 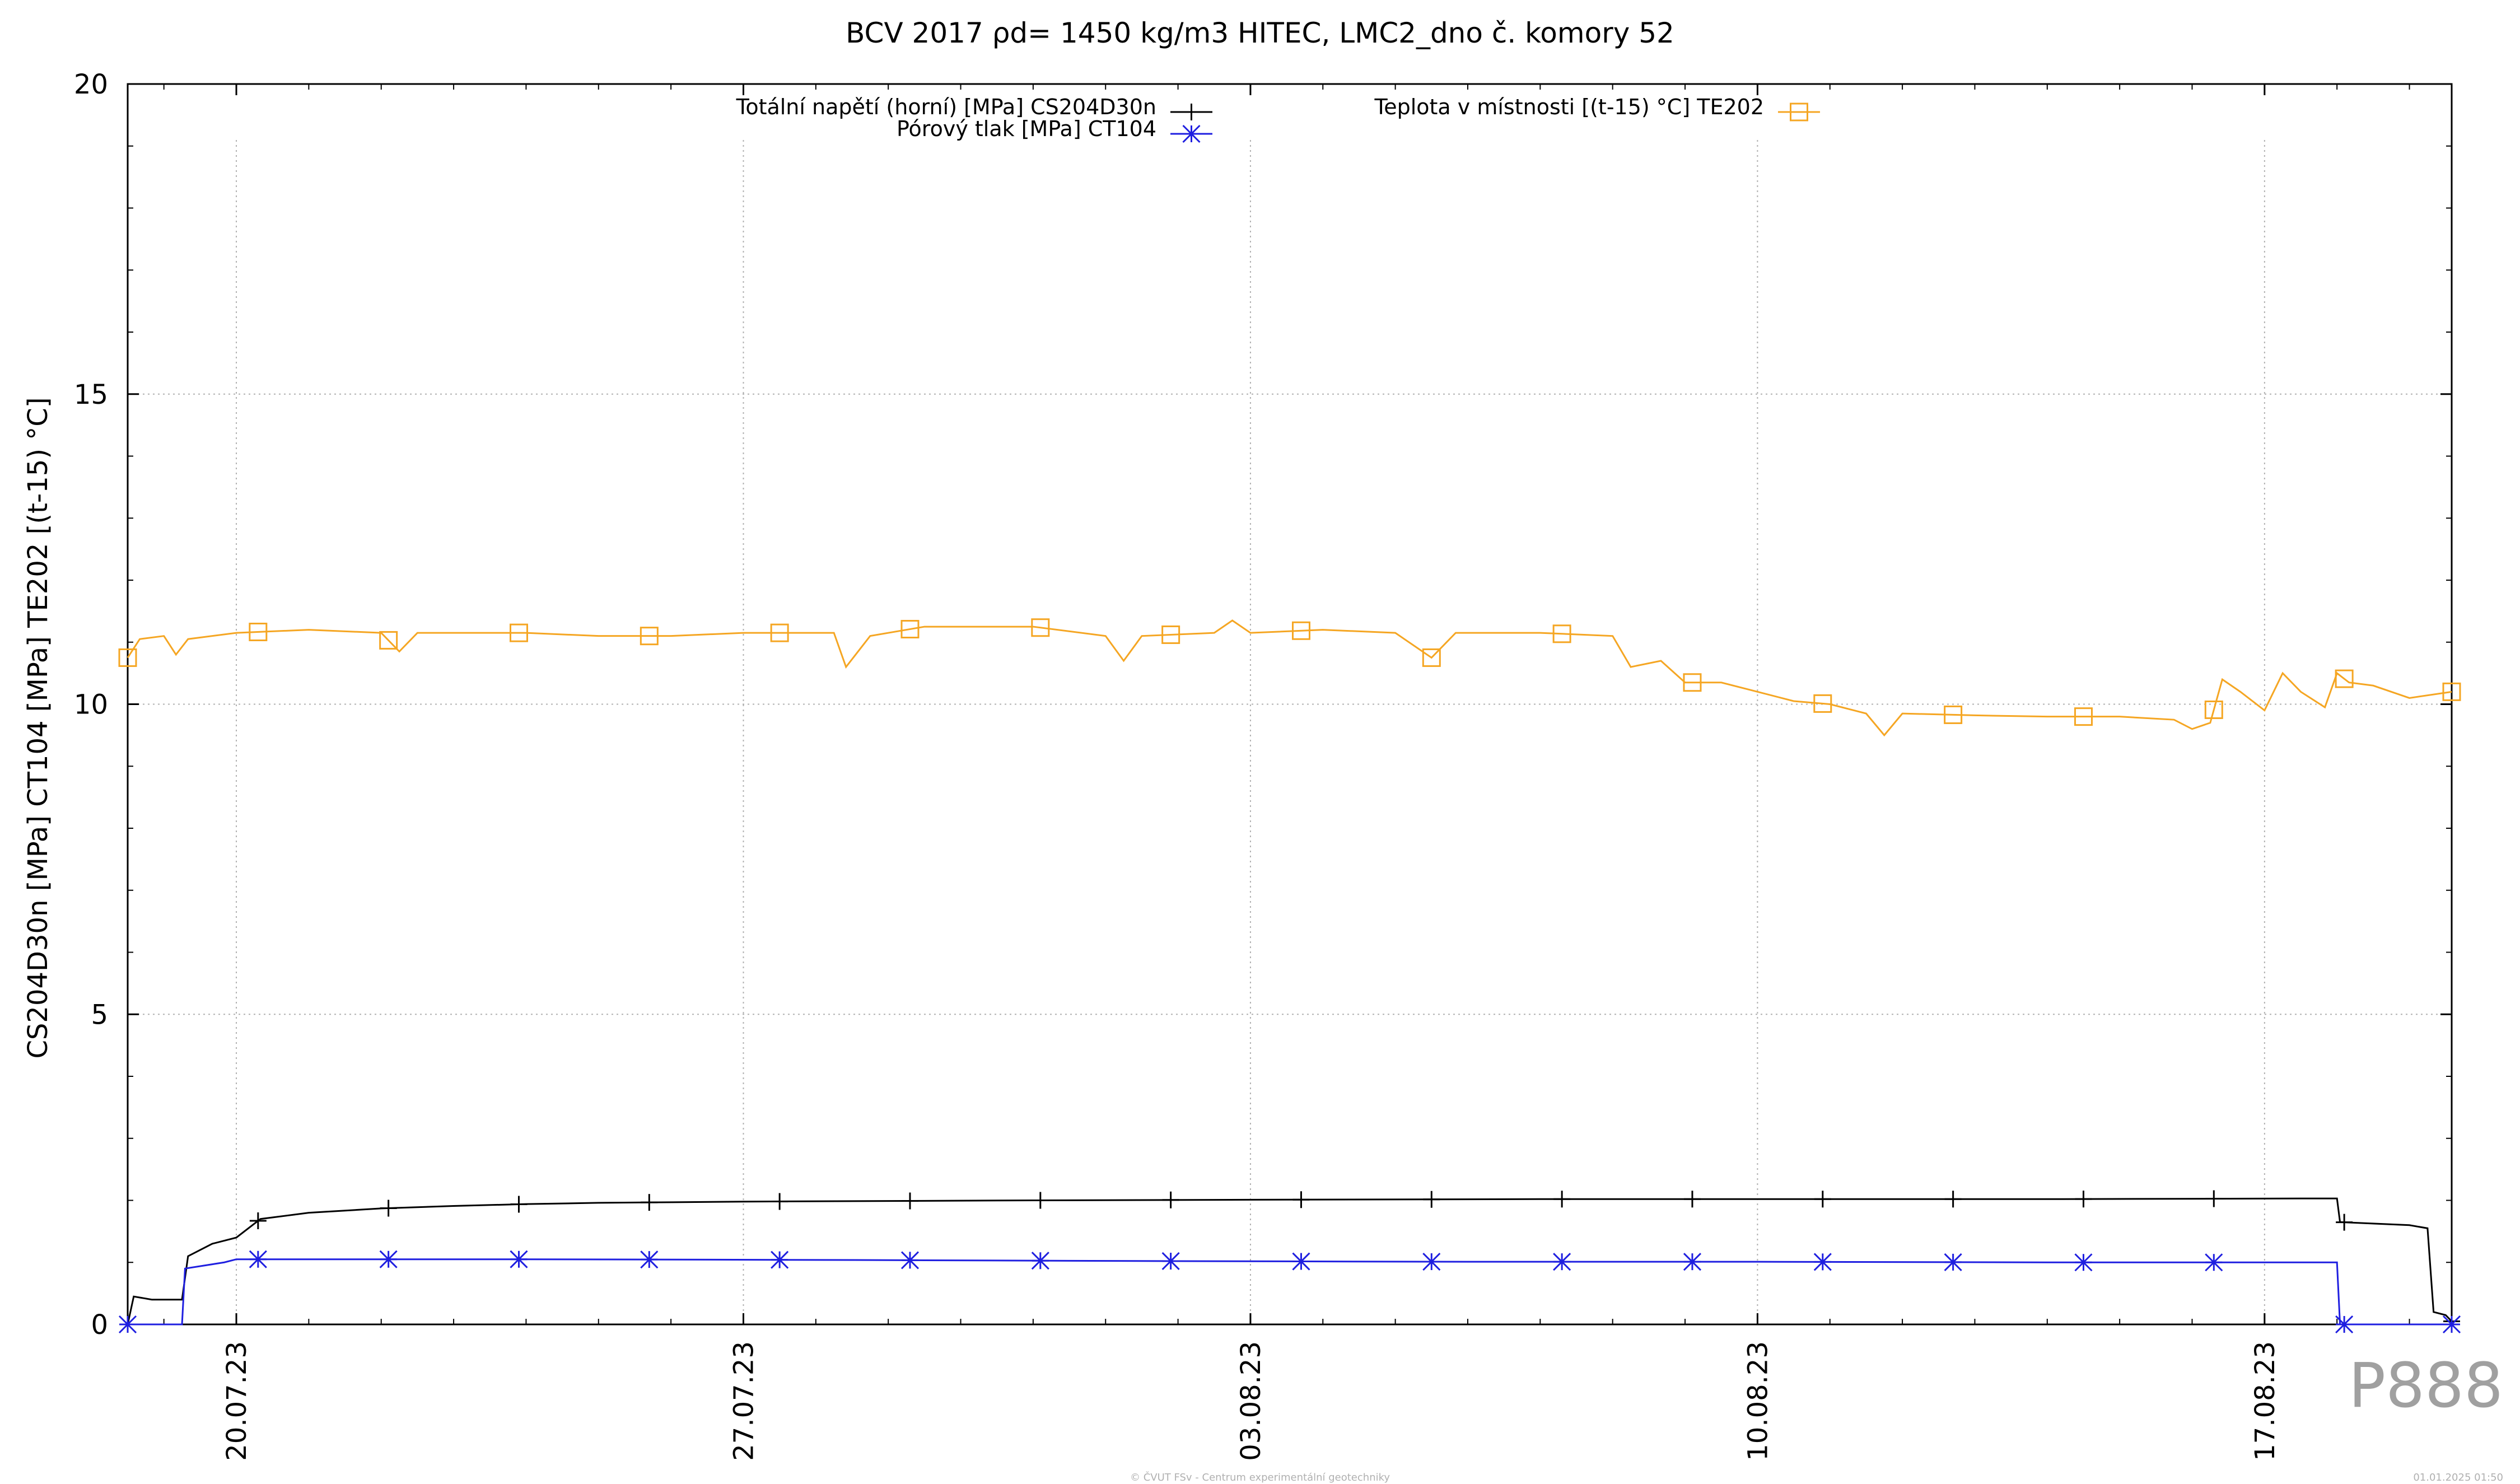 What do you see at coordinates (2426, 1386) in the screenshot?
I see `watermark: P888` at bounding box center [2426, 1386].